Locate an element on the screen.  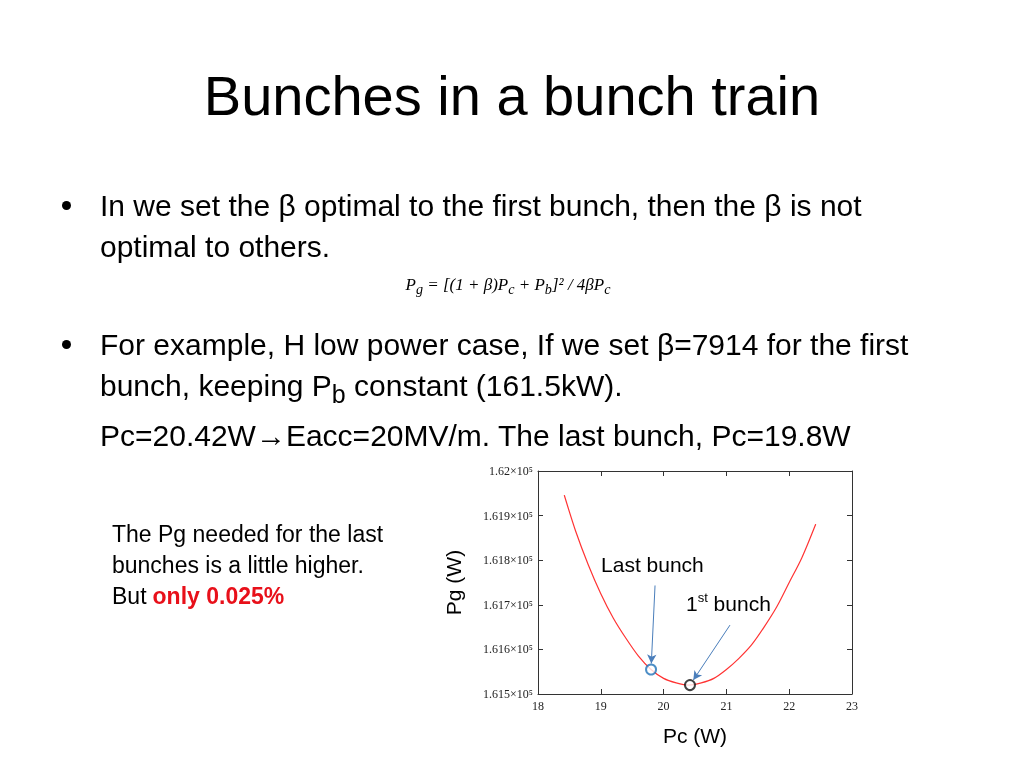
text: For example, H low power case, If we set β=7914 for the first bunch, keeping P$_{b}$ constant (161.5kW). is located at coordinates (505, 368).